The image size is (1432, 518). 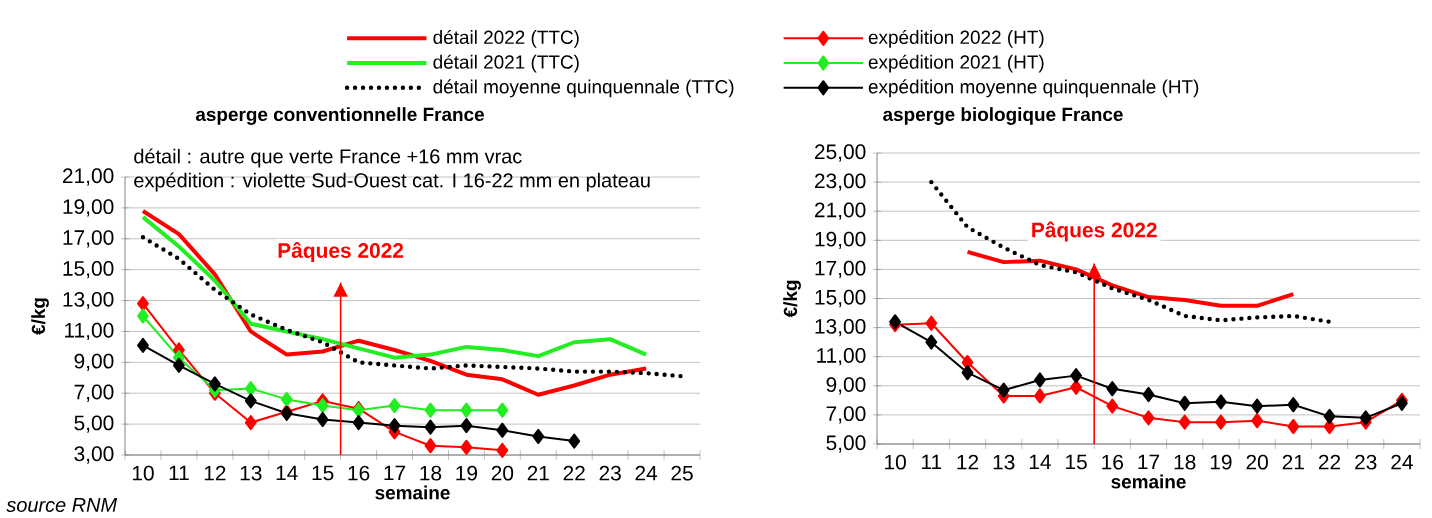 I want to click on legend-label: expédition moyenne quinquennale (HT), so click(x=1033, y=88).